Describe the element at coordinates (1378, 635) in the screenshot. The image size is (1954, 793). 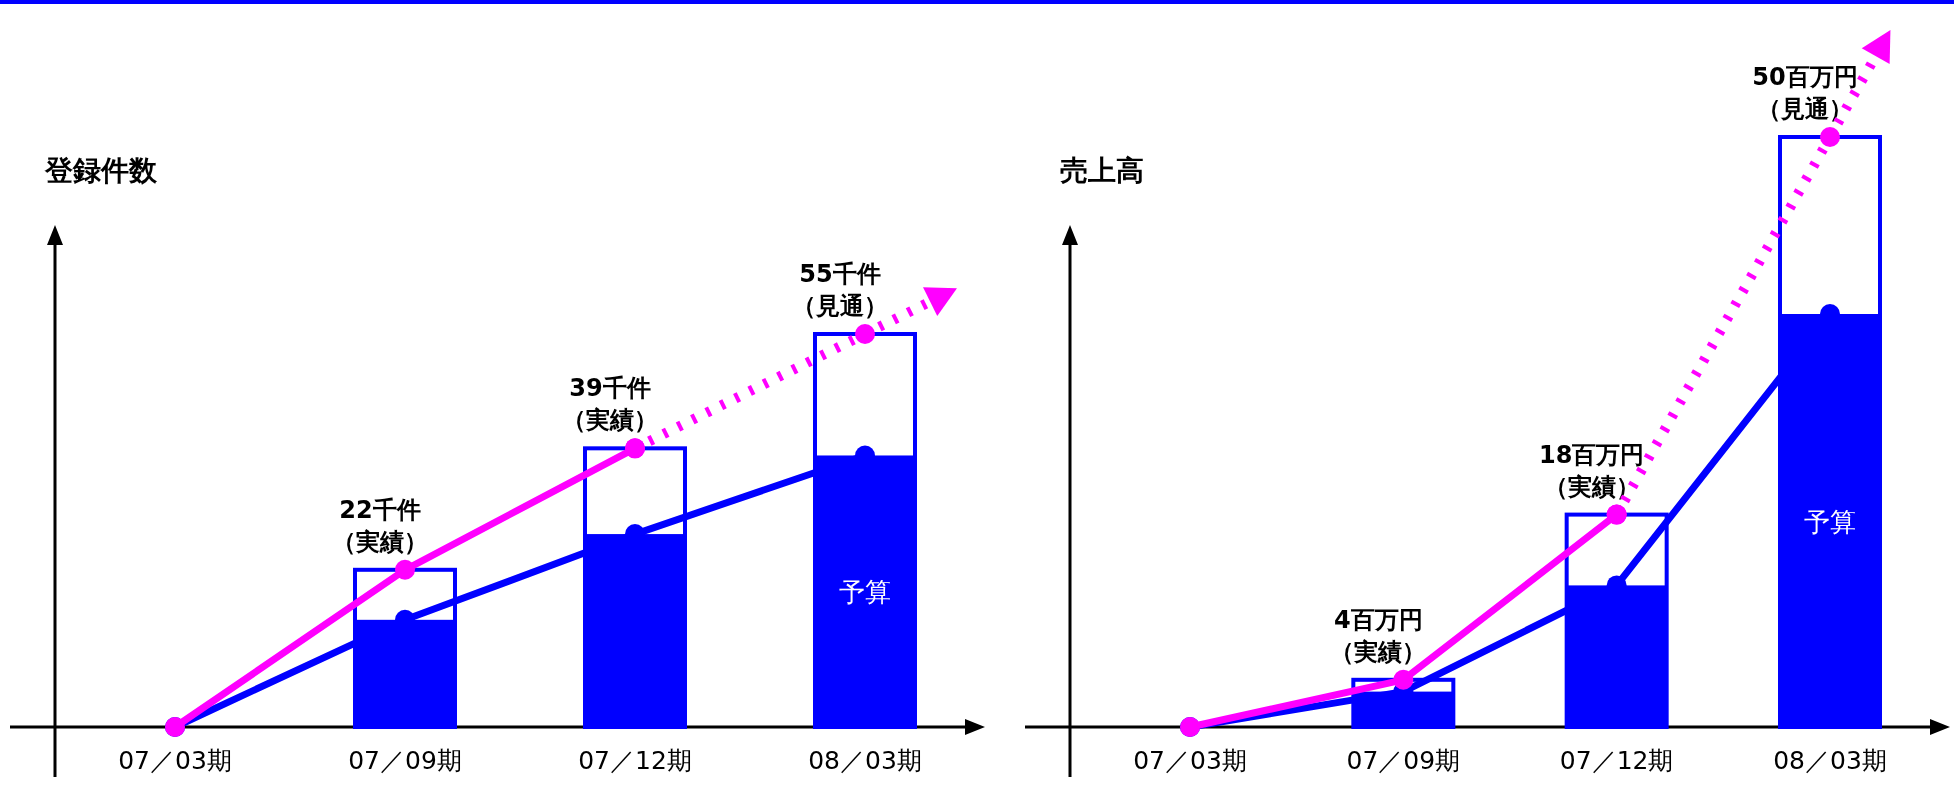
I see `data-label: 4百万円（実績）` at that location.